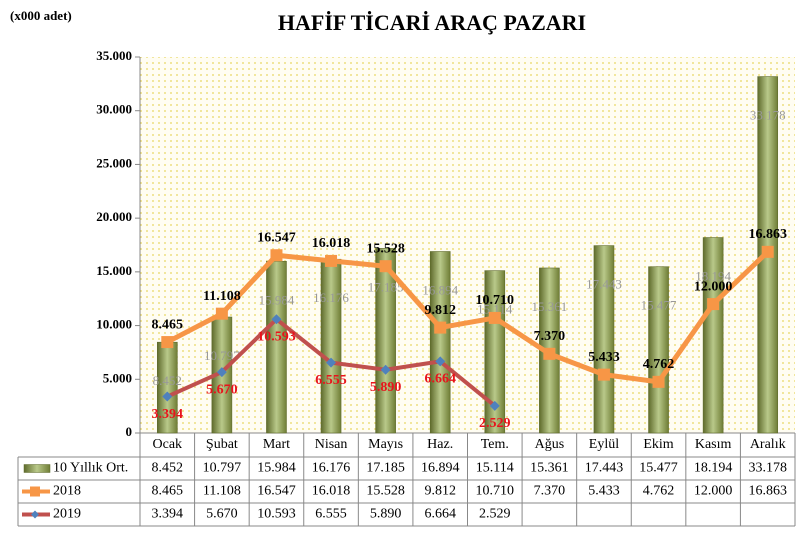  I want to click on y-tick-label: 10.000, so click(114, 324).